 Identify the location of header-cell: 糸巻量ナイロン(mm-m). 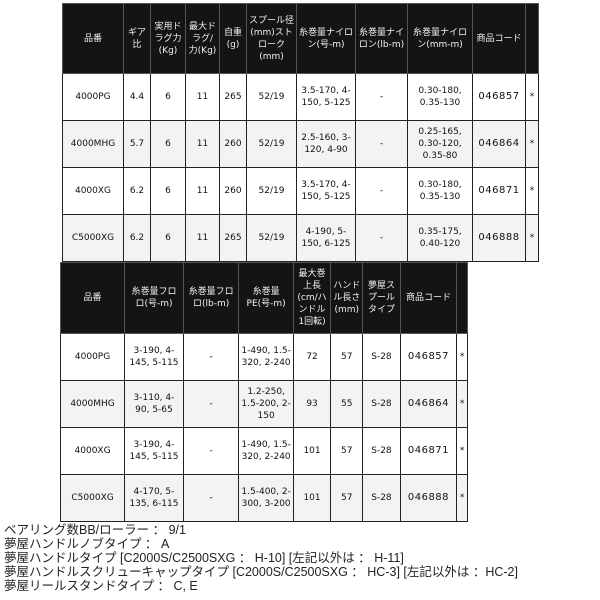
(440, 38).